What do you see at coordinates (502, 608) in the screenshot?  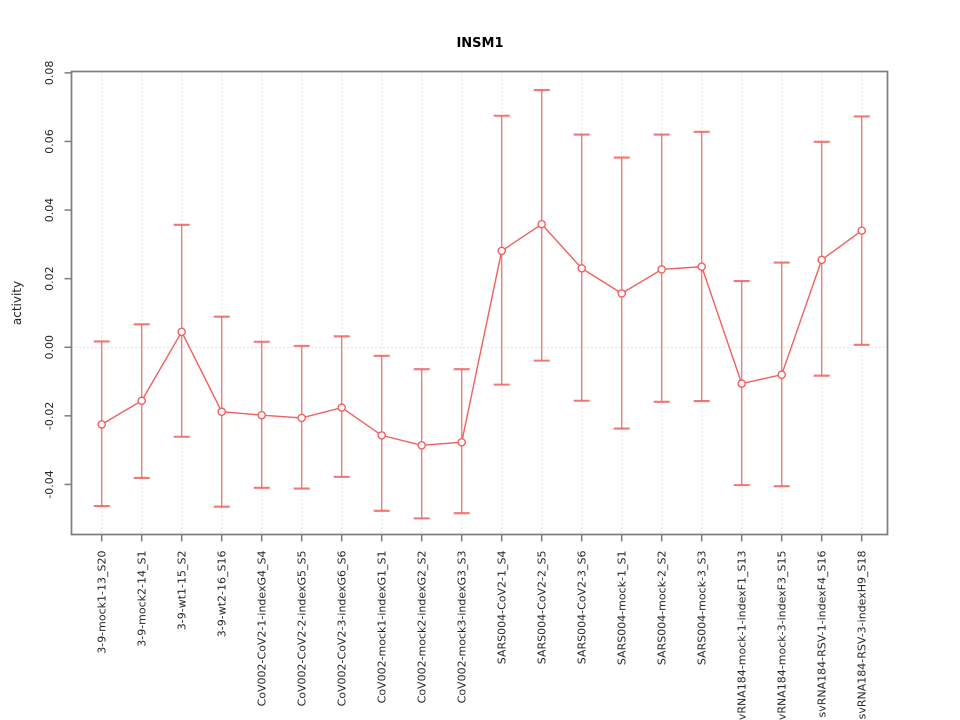 I see `x-tick-label: SARS004-CoV2-1_S4` at bounding box center [502, 608].